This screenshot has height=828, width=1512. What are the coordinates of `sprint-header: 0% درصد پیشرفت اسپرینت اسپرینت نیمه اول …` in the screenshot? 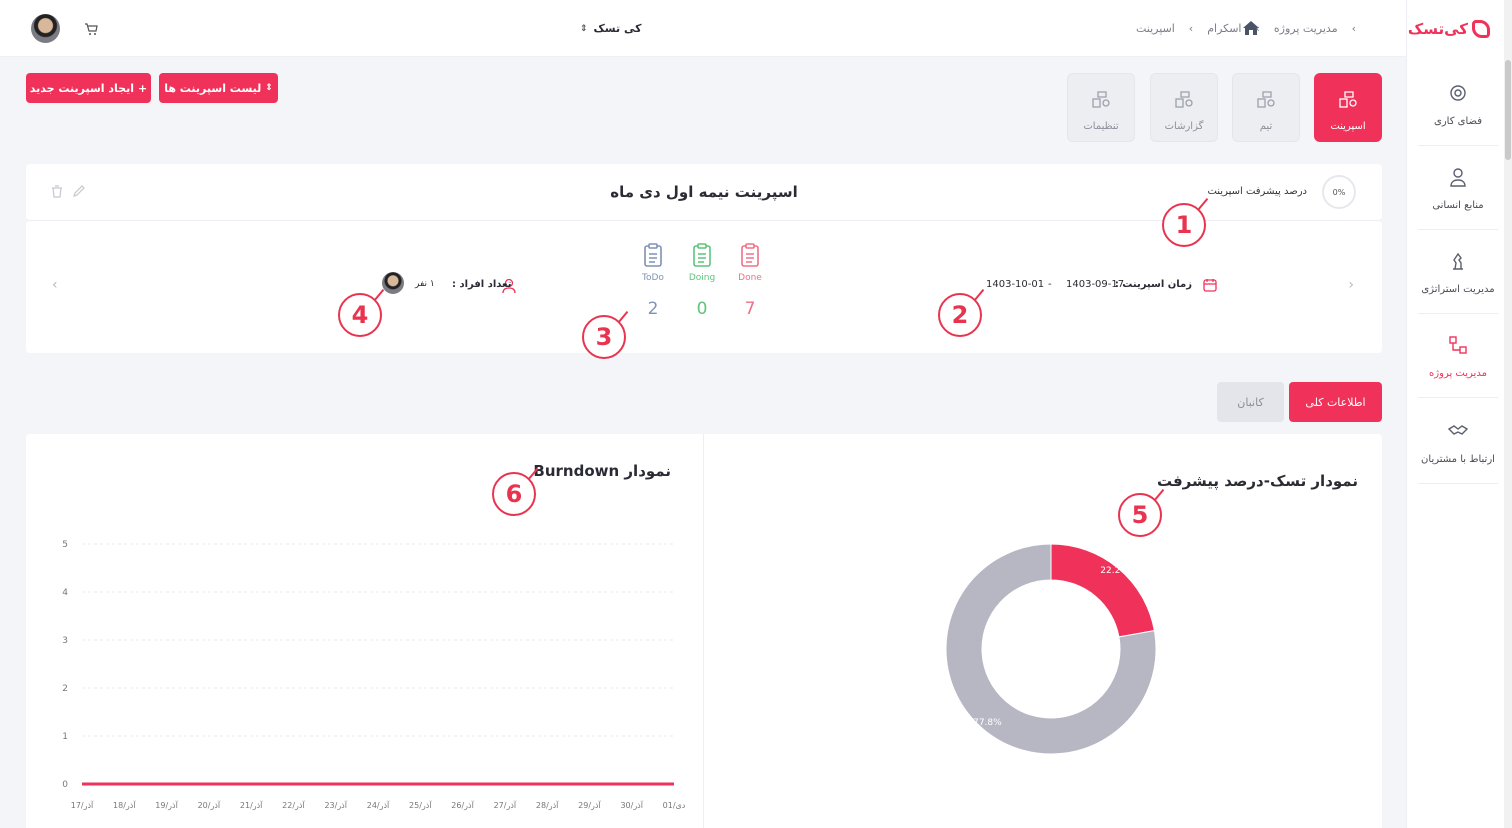 It's located at (704, 192).